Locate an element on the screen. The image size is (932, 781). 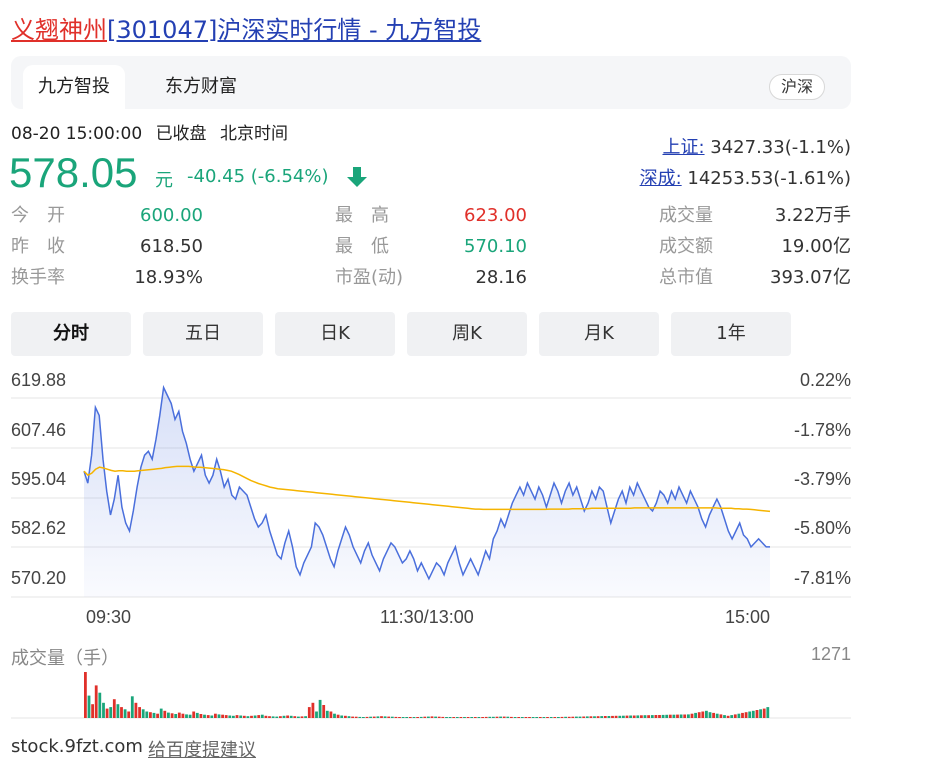
market-badge: 沪深 is located at coordinates (797, 87).